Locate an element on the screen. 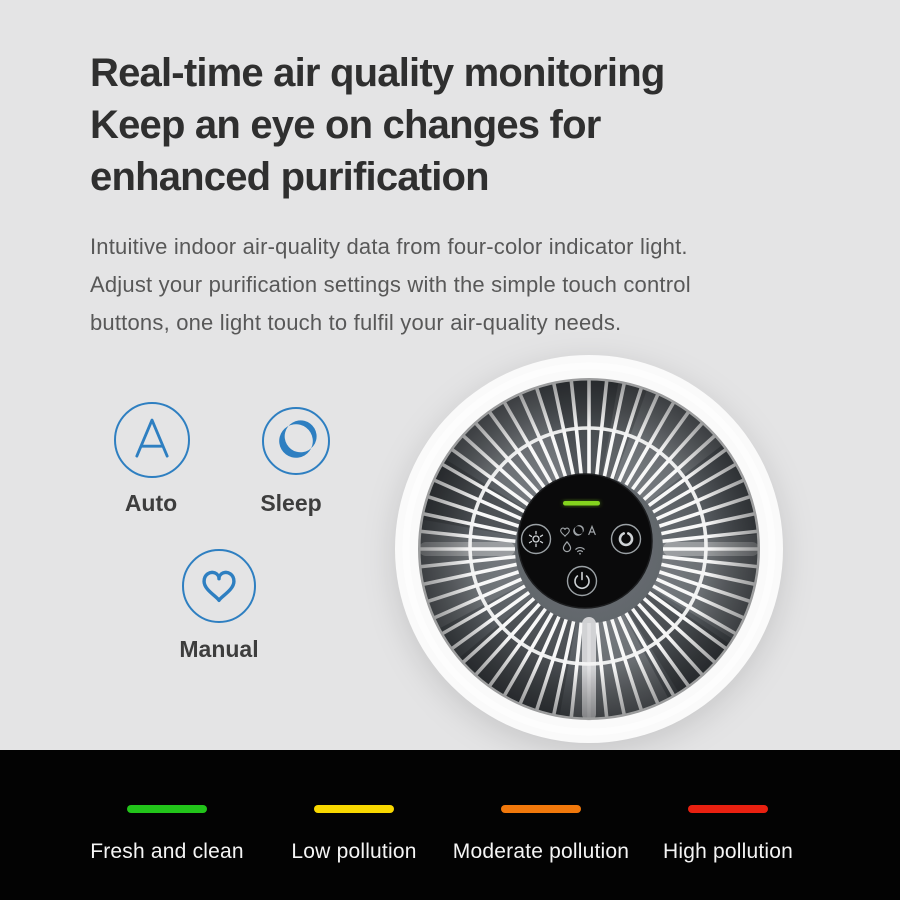 The image size is (900, 900). auto-a-icon is located at coordinates (152, 438).